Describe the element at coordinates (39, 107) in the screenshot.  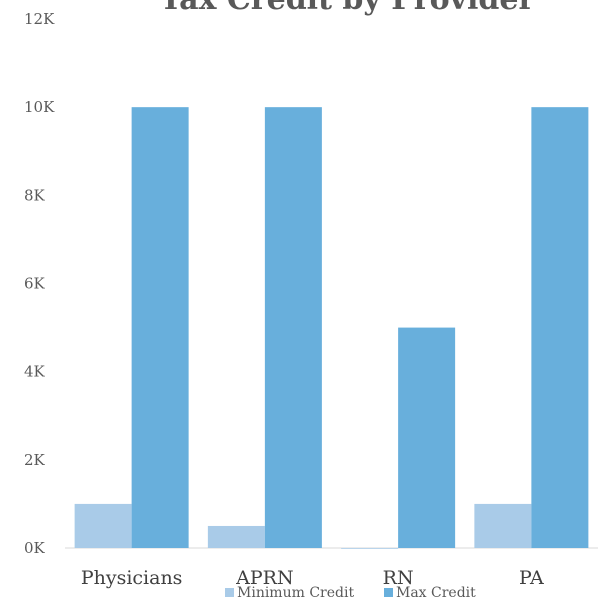
I see `y-tick-label: 10K` at that location.